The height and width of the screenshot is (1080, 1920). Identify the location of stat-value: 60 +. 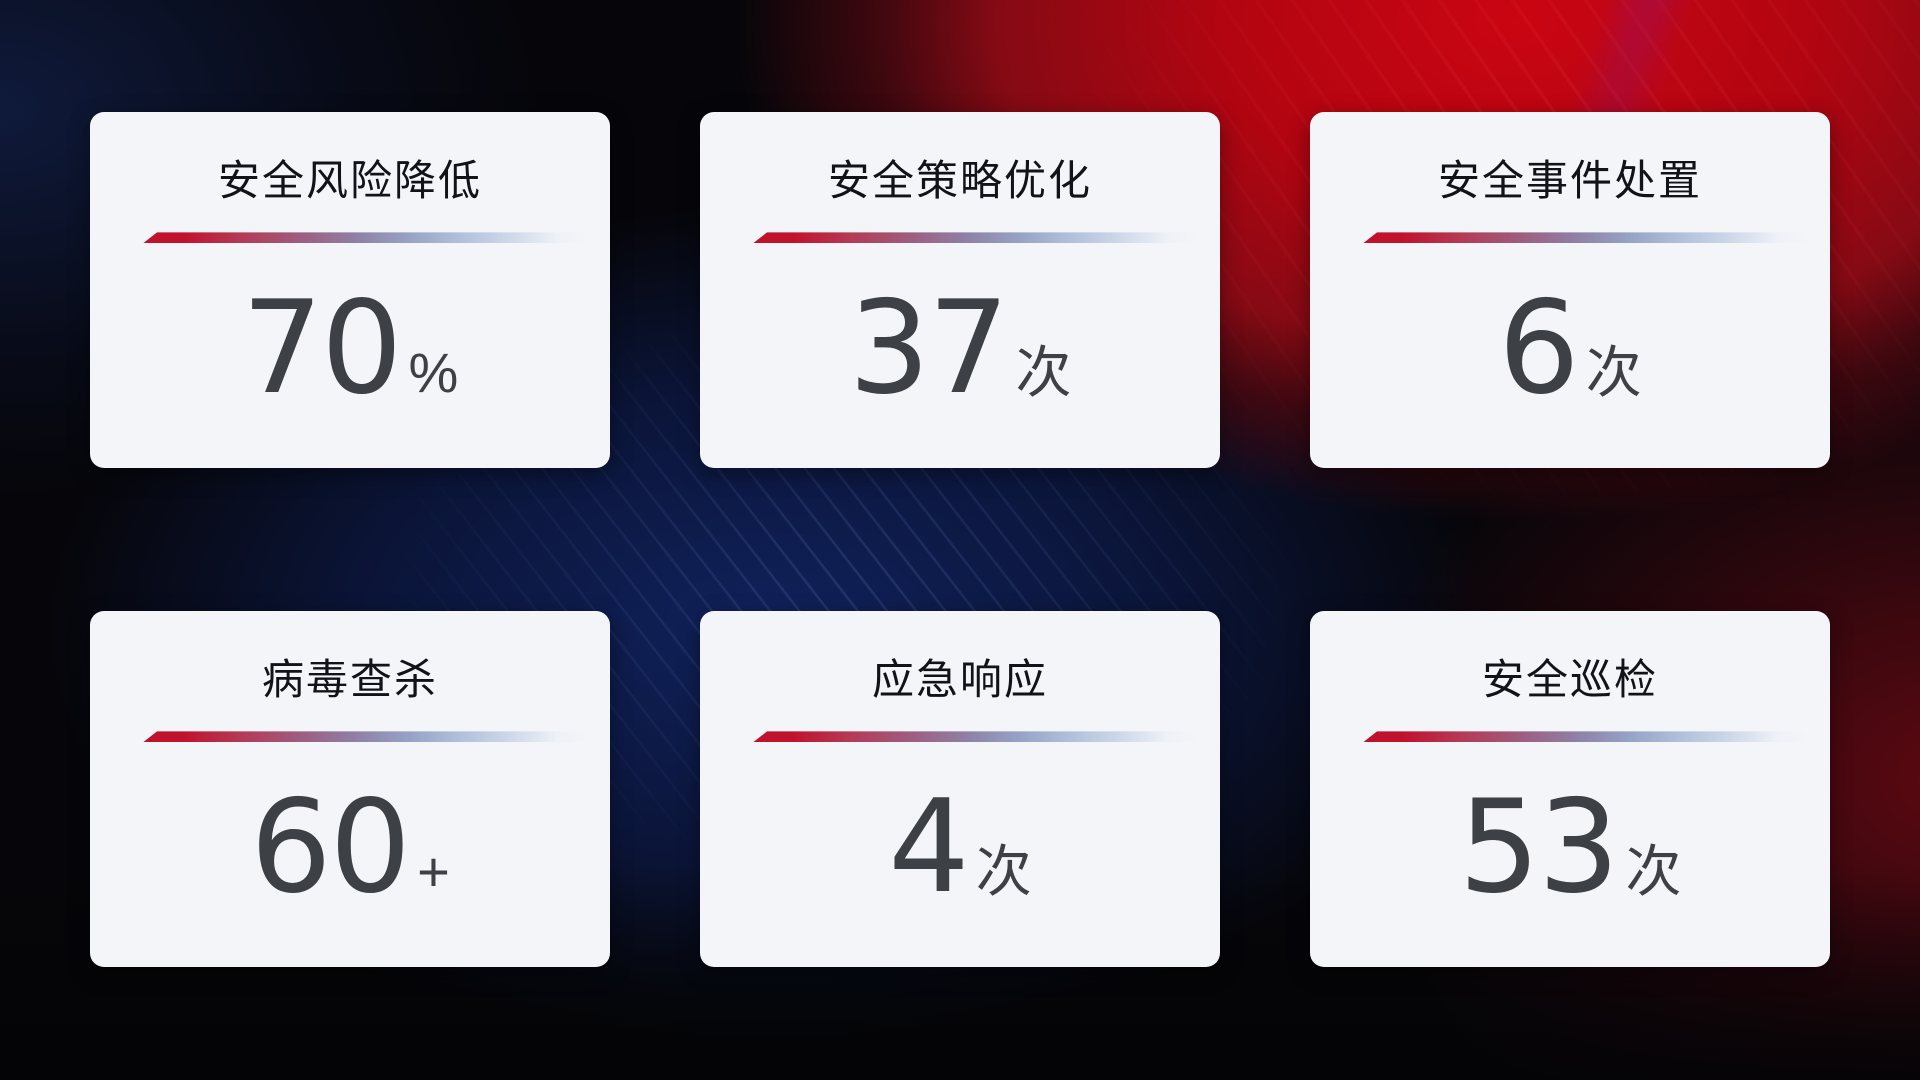
(350, 847).